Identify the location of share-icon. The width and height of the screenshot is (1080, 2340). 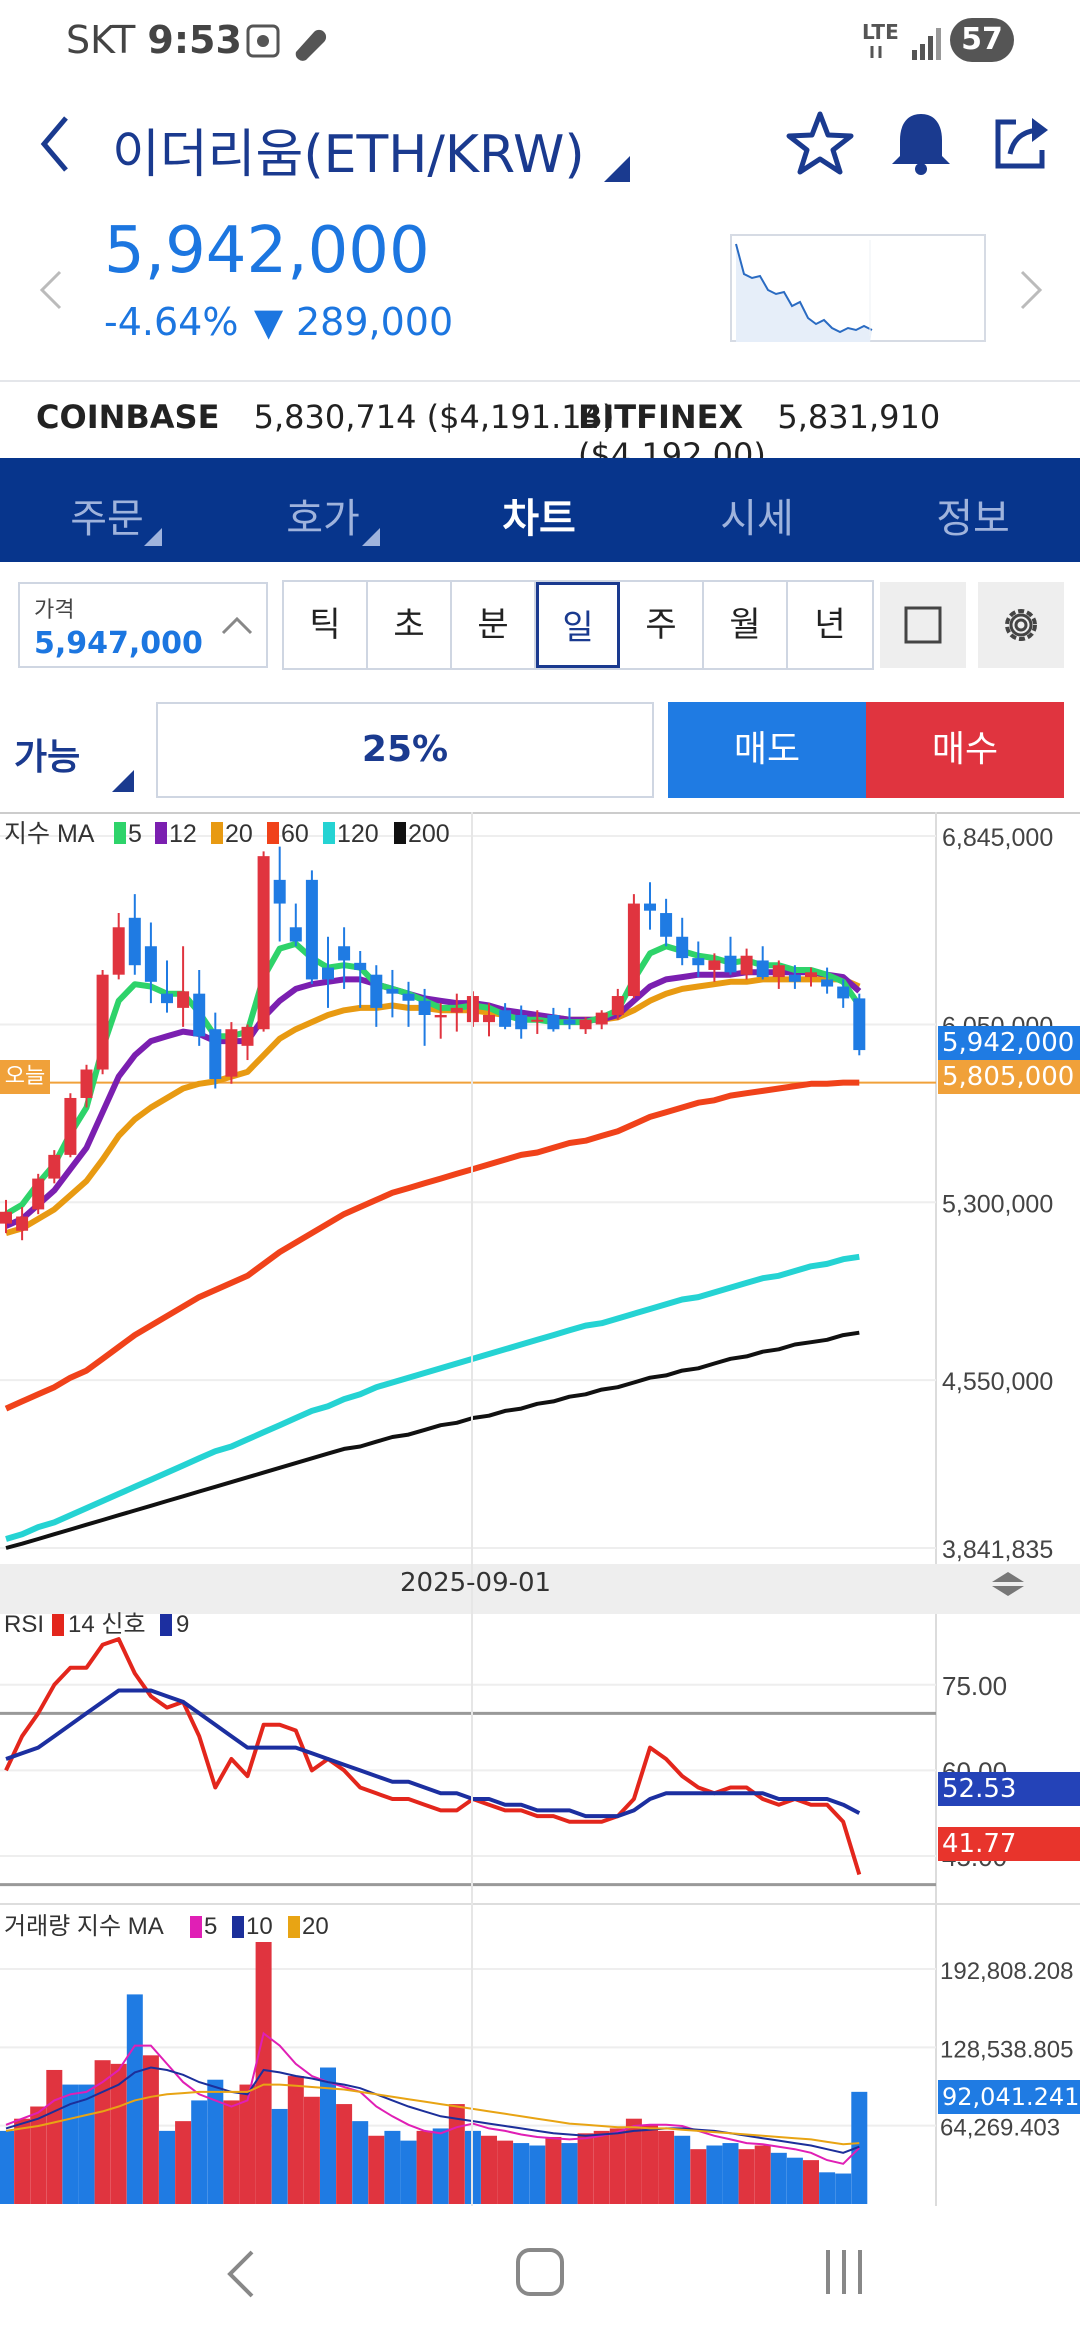
(1023, 141).